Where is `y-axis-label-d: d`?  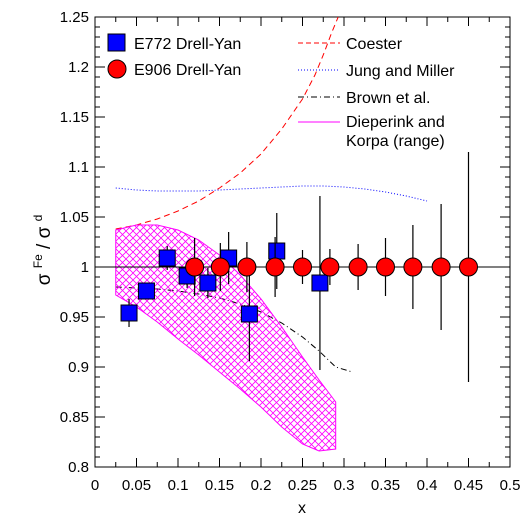
y-axis-label-d: d is located at coordinates (38, 218).